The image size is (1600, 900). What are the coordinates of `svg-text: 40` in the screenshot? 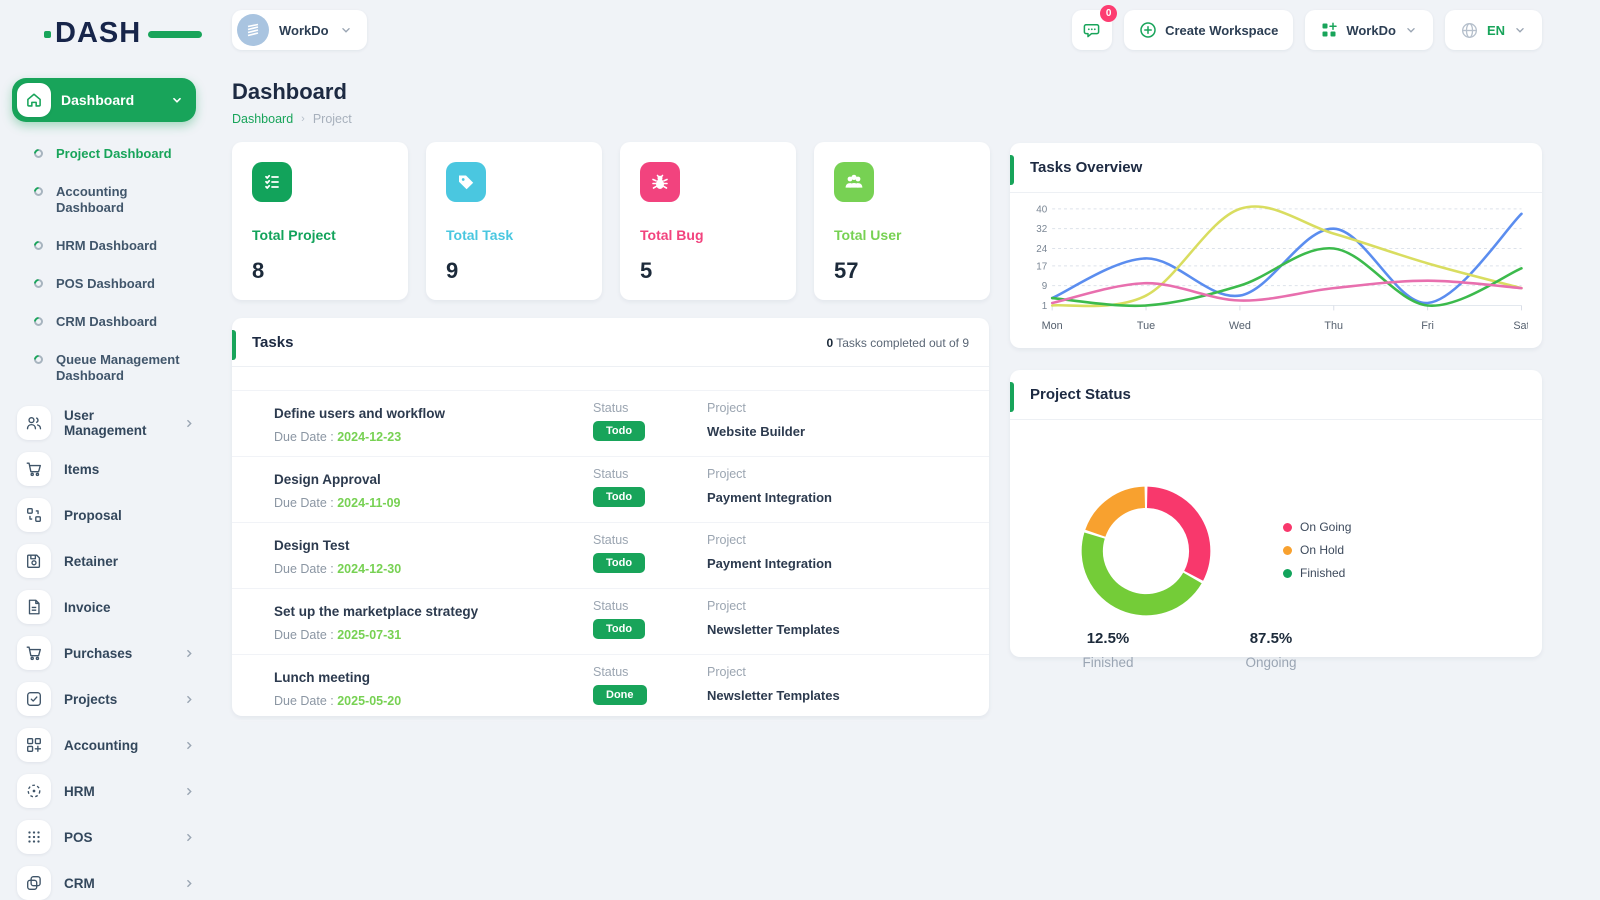 It's located at (1041, 209).